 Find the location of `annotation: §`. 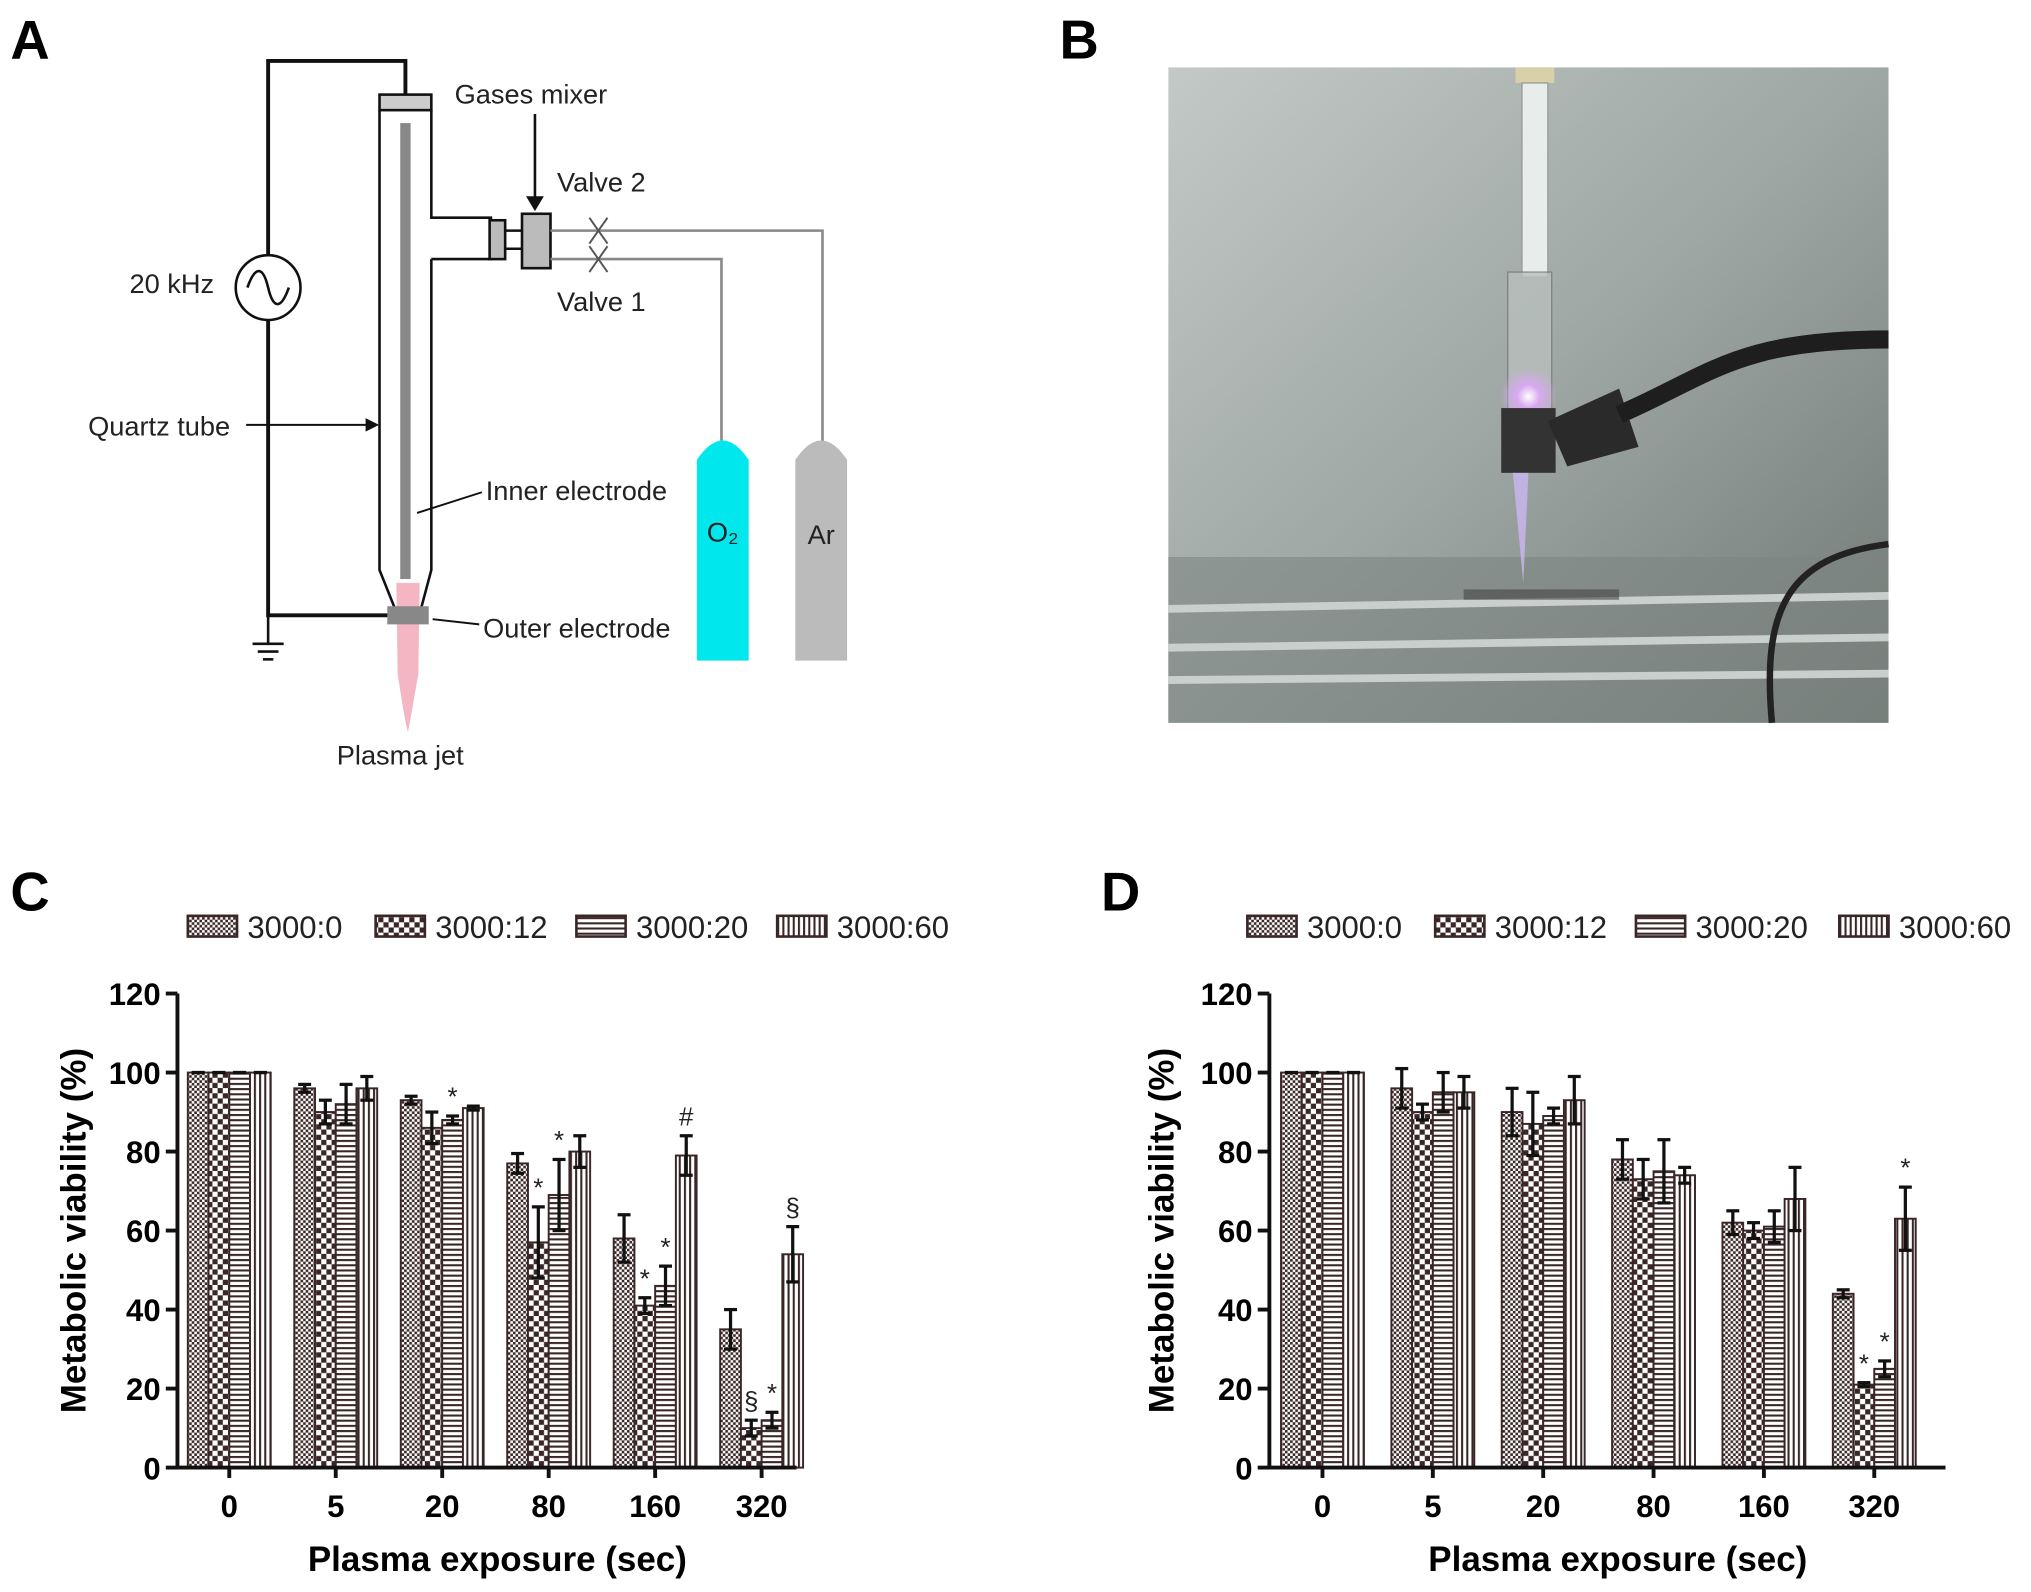

annotation: § is located at coordinates (793, 1208).